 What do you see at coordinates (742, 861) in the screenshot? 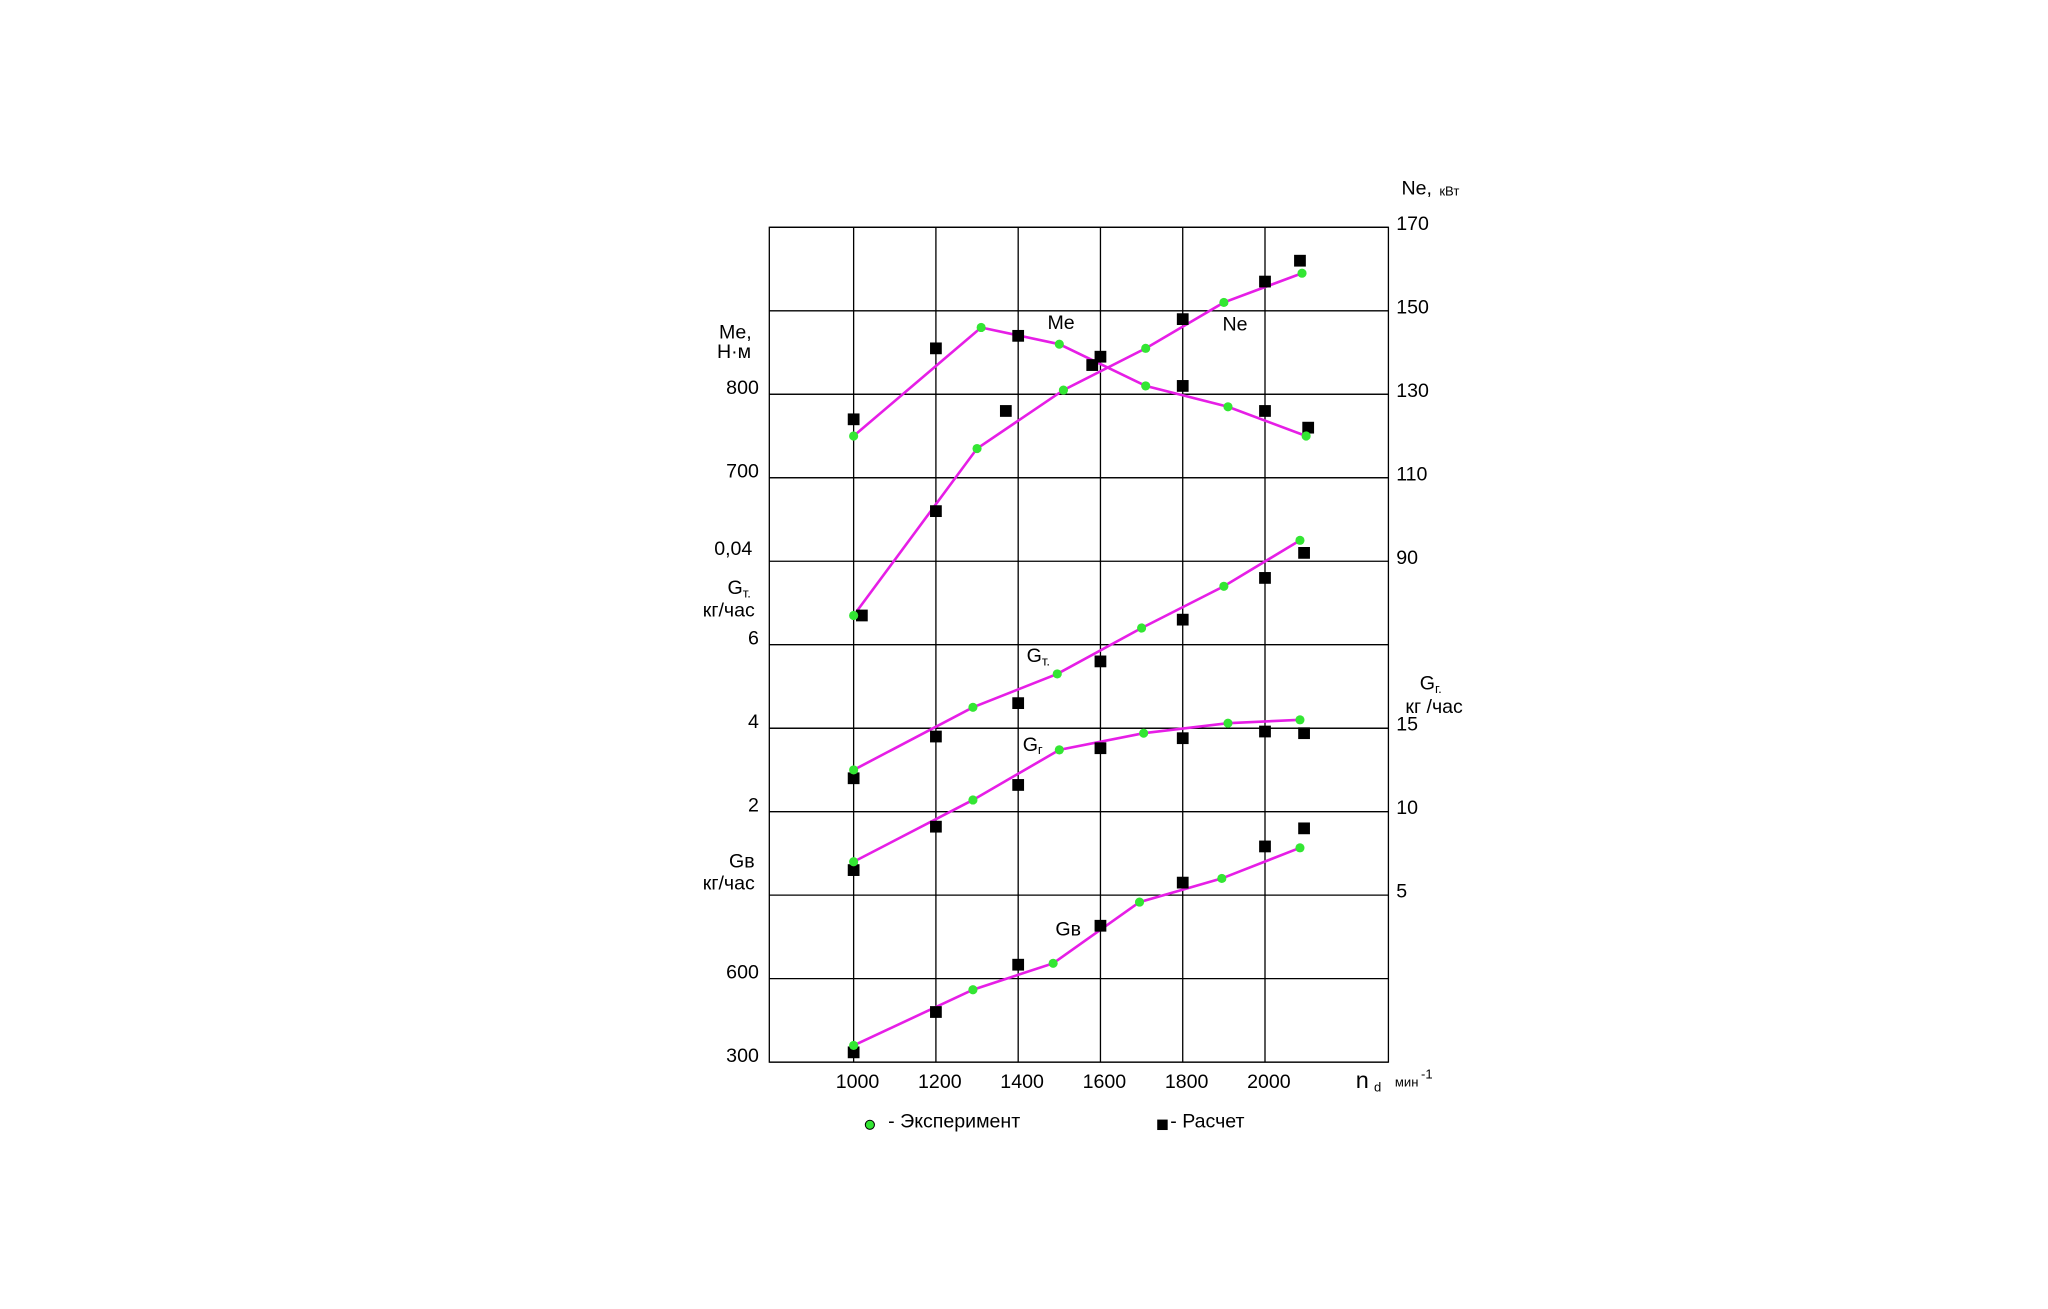
I see `axis-title: Gв` at bounding box center [742, 861].